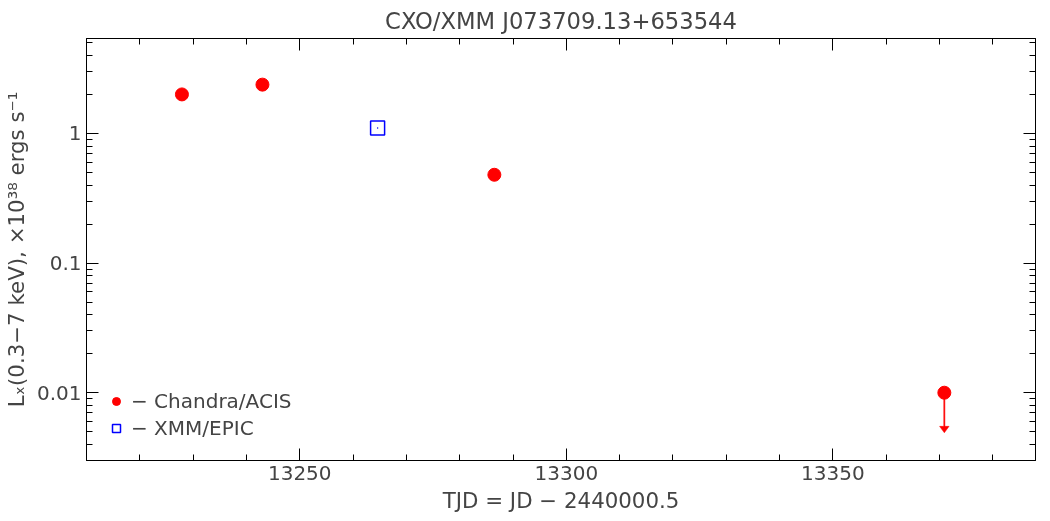 Image resolution: width=1050 pixels, height=521 pixels. Describe the element at coordinates (192, 428) in the screenshot. I see `legend-label: − XMM/EPIC` at that location.